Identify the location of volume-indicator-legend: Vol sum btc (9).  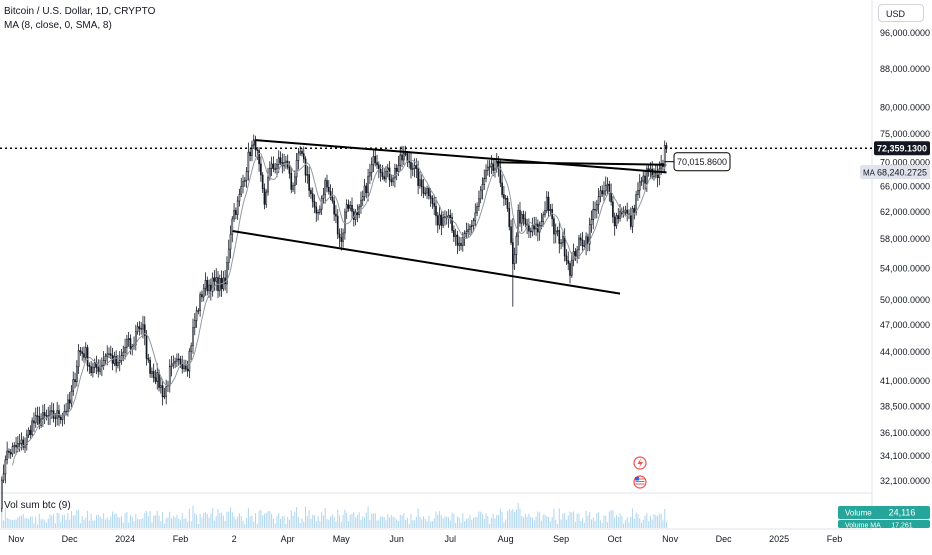
(37, 505).